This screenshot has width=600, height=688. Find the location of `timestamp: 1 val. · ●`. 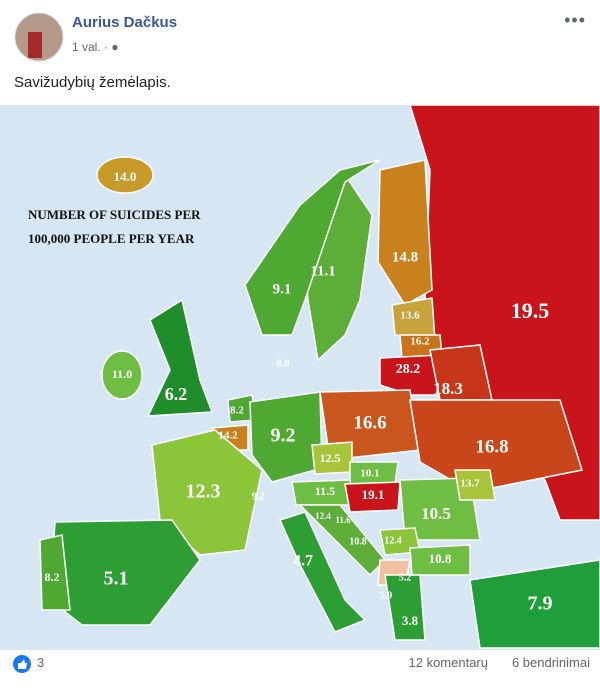

timestamp: 1 val. · ● is located at coordinates (95, 47).